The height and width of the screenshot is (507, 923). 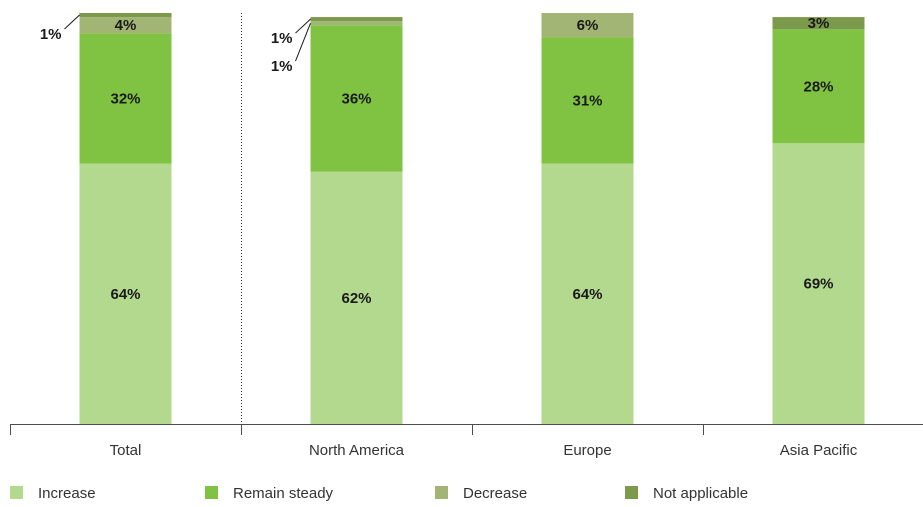 What do you see at coordinates (282, 66) in the screenshot?
I see `data-label-north-america-decrease: 1%` at bounding box center [282, 66].